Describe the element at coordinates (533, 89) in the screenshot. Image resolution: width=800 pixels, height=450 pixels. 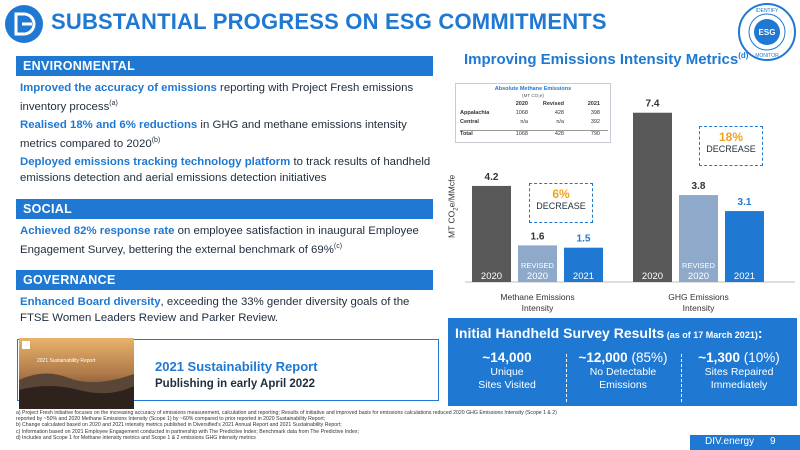
I see `inset-title: Absolute Methane Emissions` at that location.